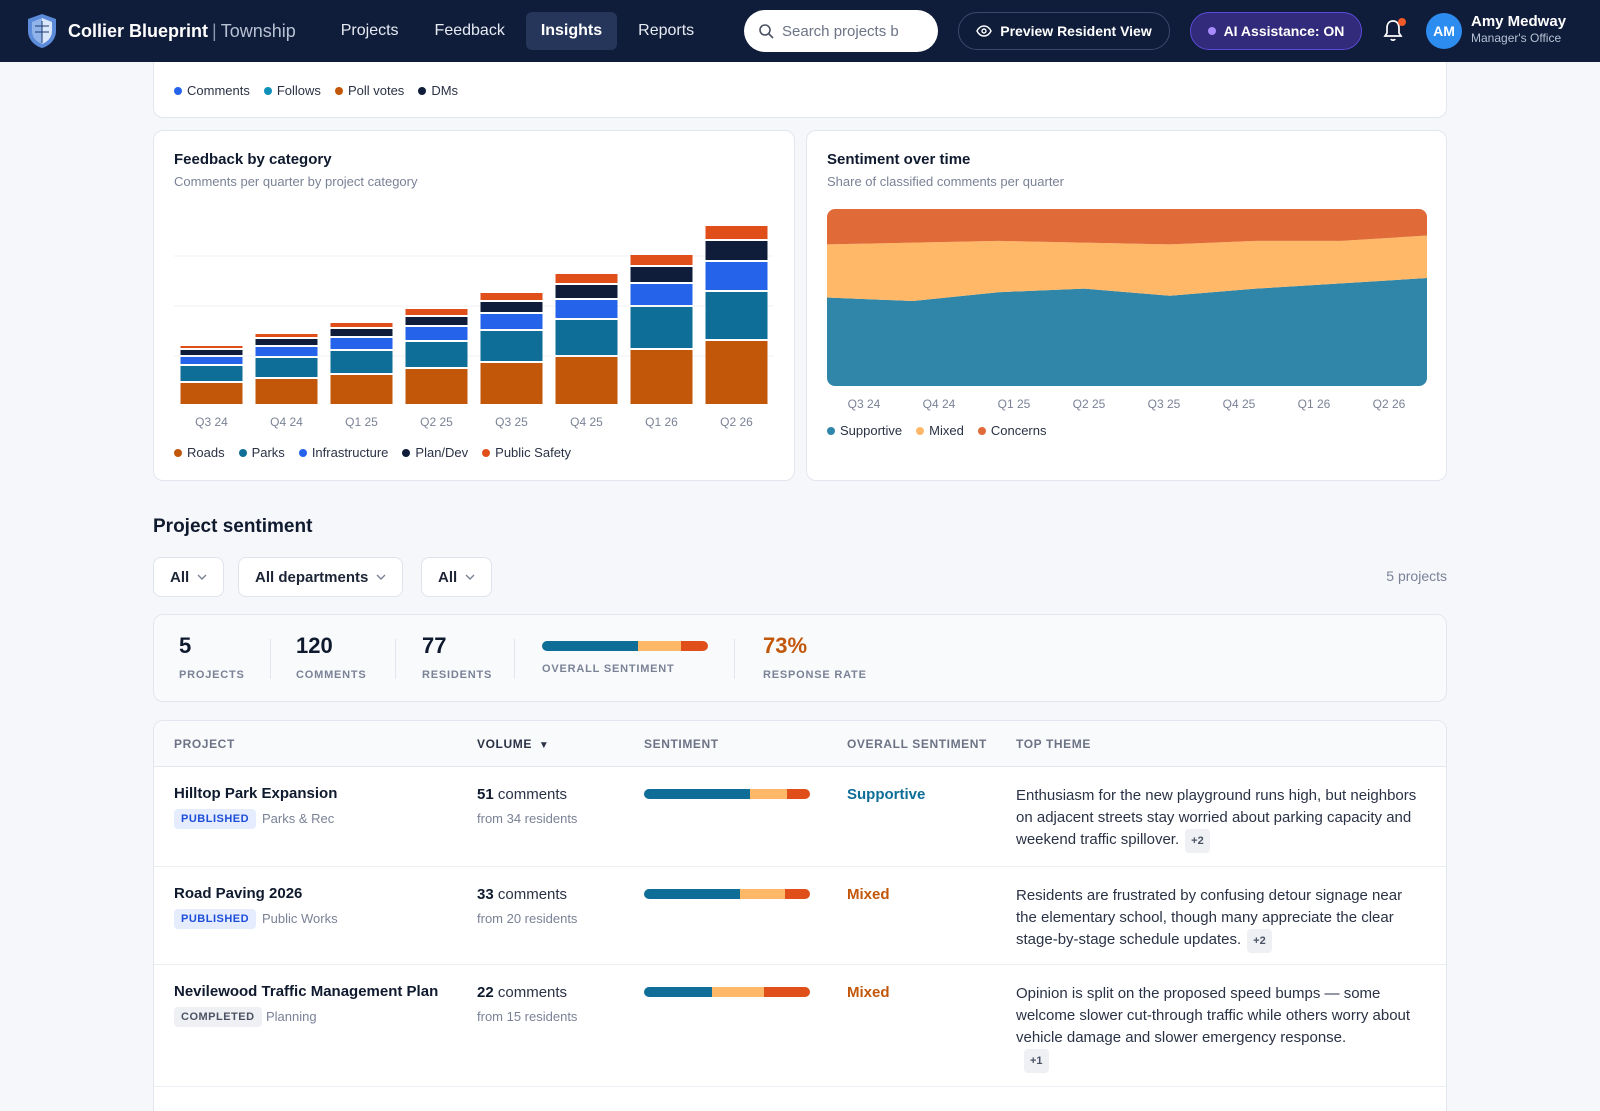 Image resolution: width=1600 pixels, height=1111 pixels. I want to click on more-themes-badge: +1, so click(1036, 1061).